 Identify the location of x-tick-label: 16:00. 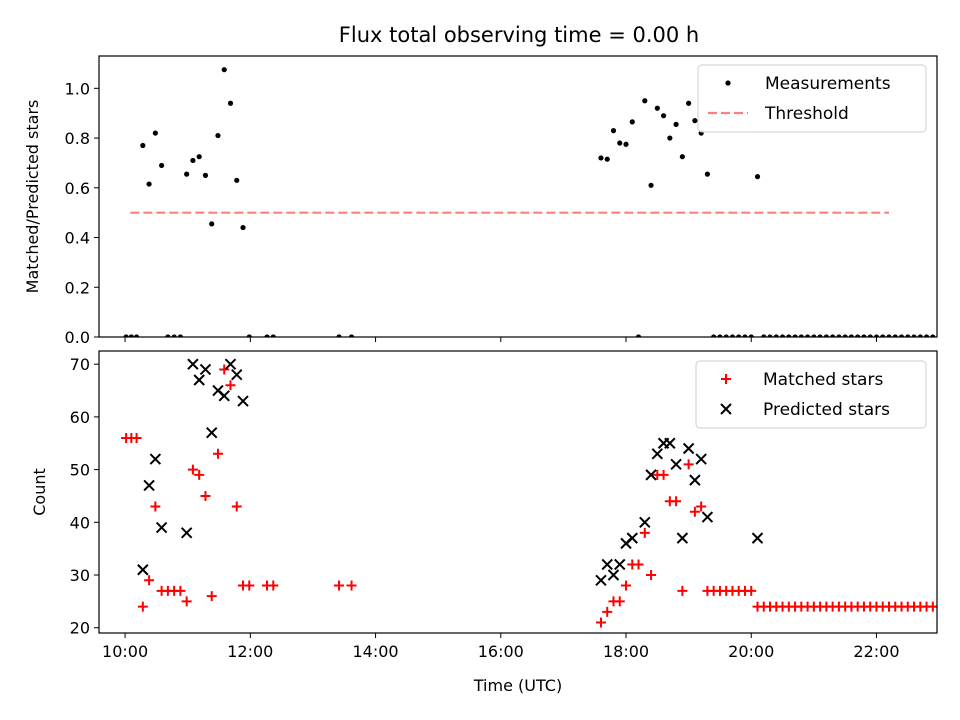
(501, 651).